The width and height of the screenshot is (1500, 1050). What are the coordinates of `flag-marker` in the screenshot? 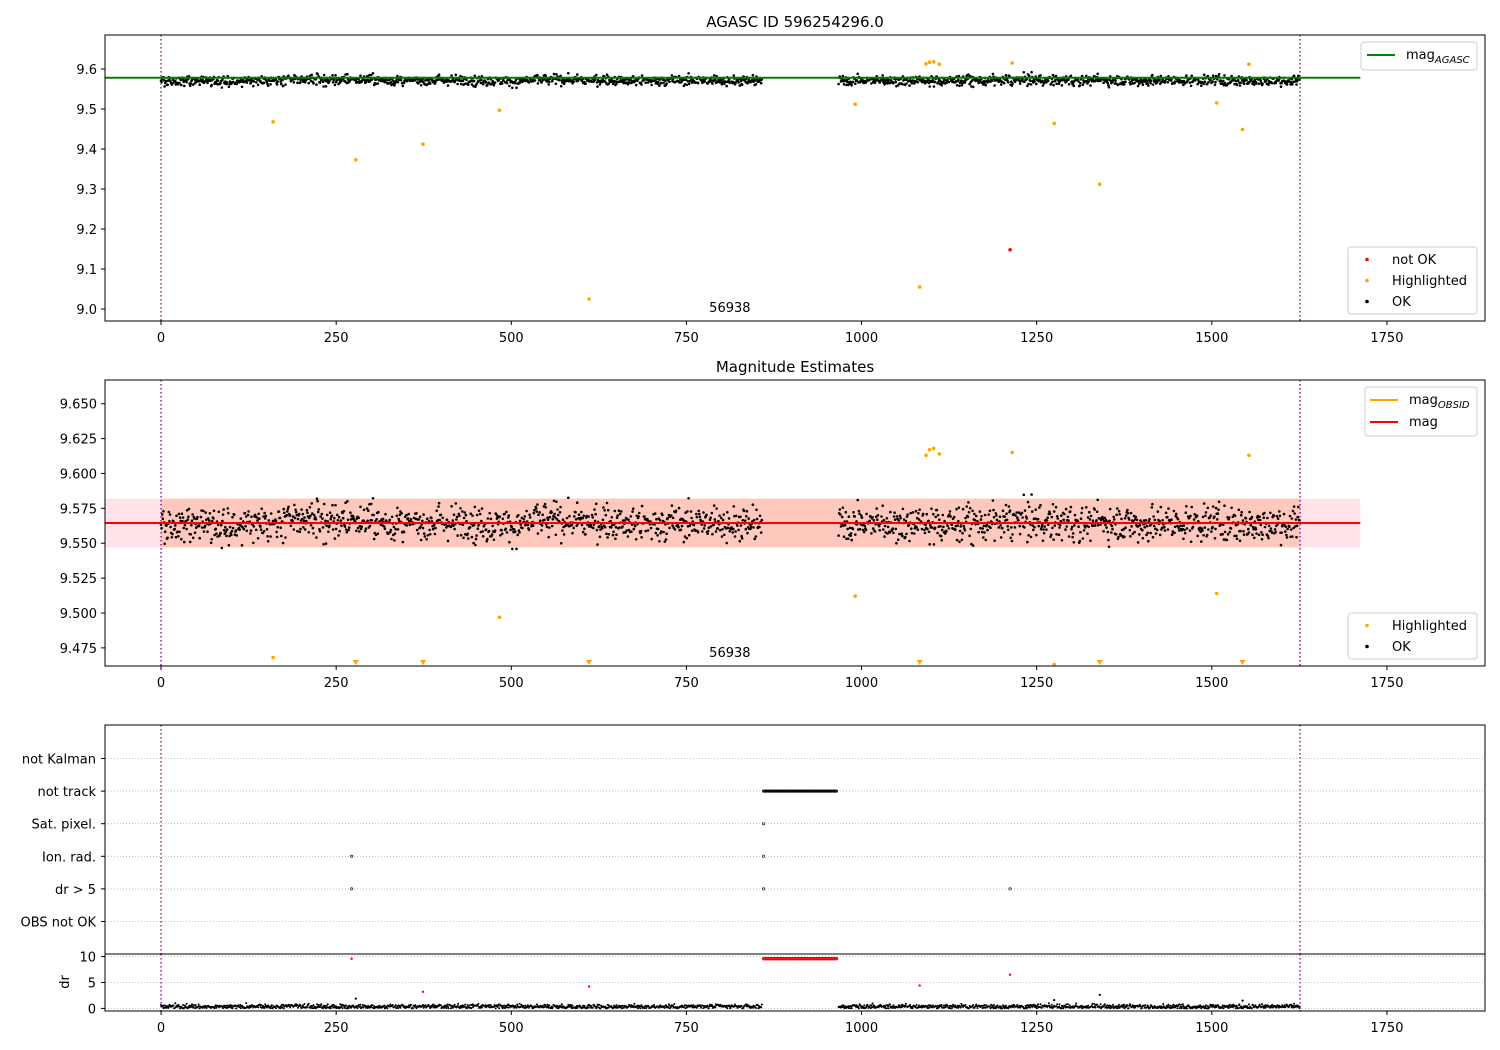 It's located at (763, 824).